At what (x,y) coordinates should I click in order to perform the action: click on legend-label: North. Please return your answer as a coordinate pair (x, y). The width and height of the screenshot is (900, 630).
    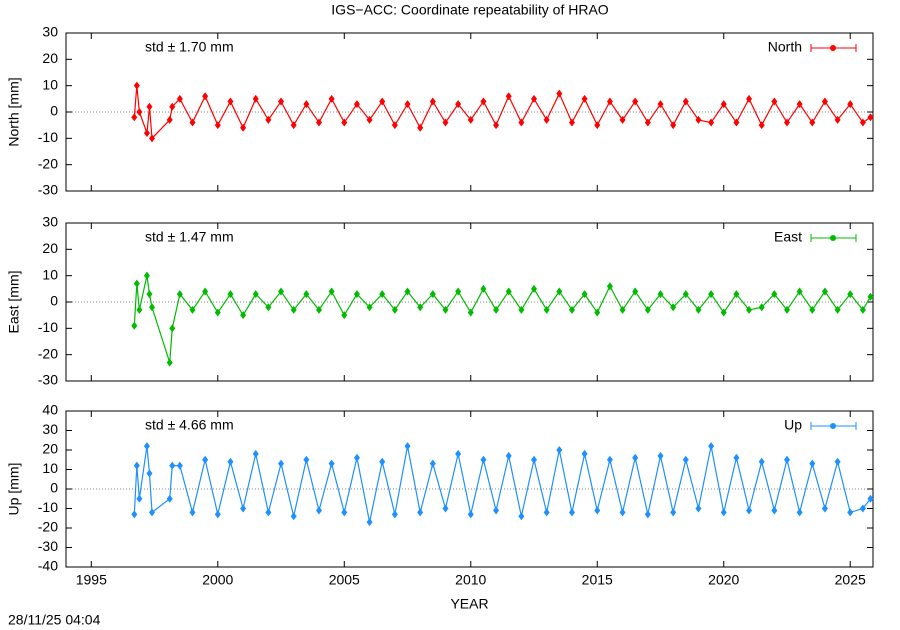
    Looking at the image, I should click on (785, 47).